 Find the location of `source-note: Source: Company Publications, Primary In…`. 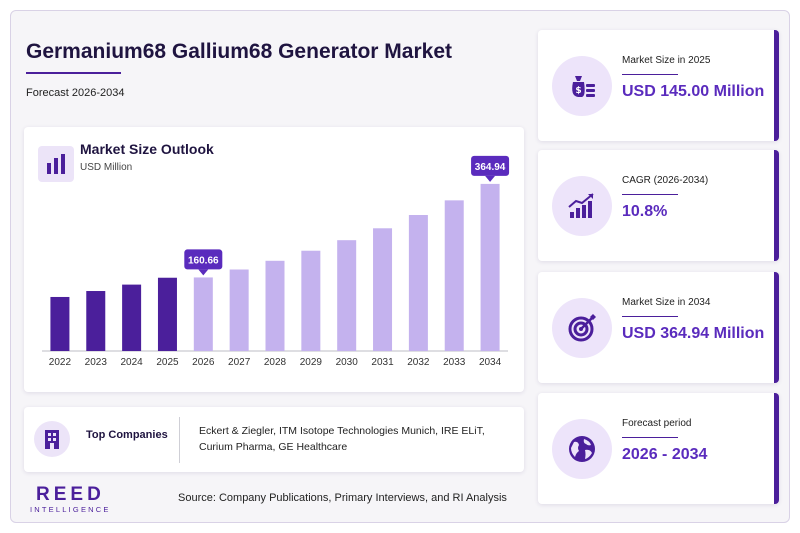

source-note: Source: Company Publications, Primary In… is located at coordinates (342, 498).